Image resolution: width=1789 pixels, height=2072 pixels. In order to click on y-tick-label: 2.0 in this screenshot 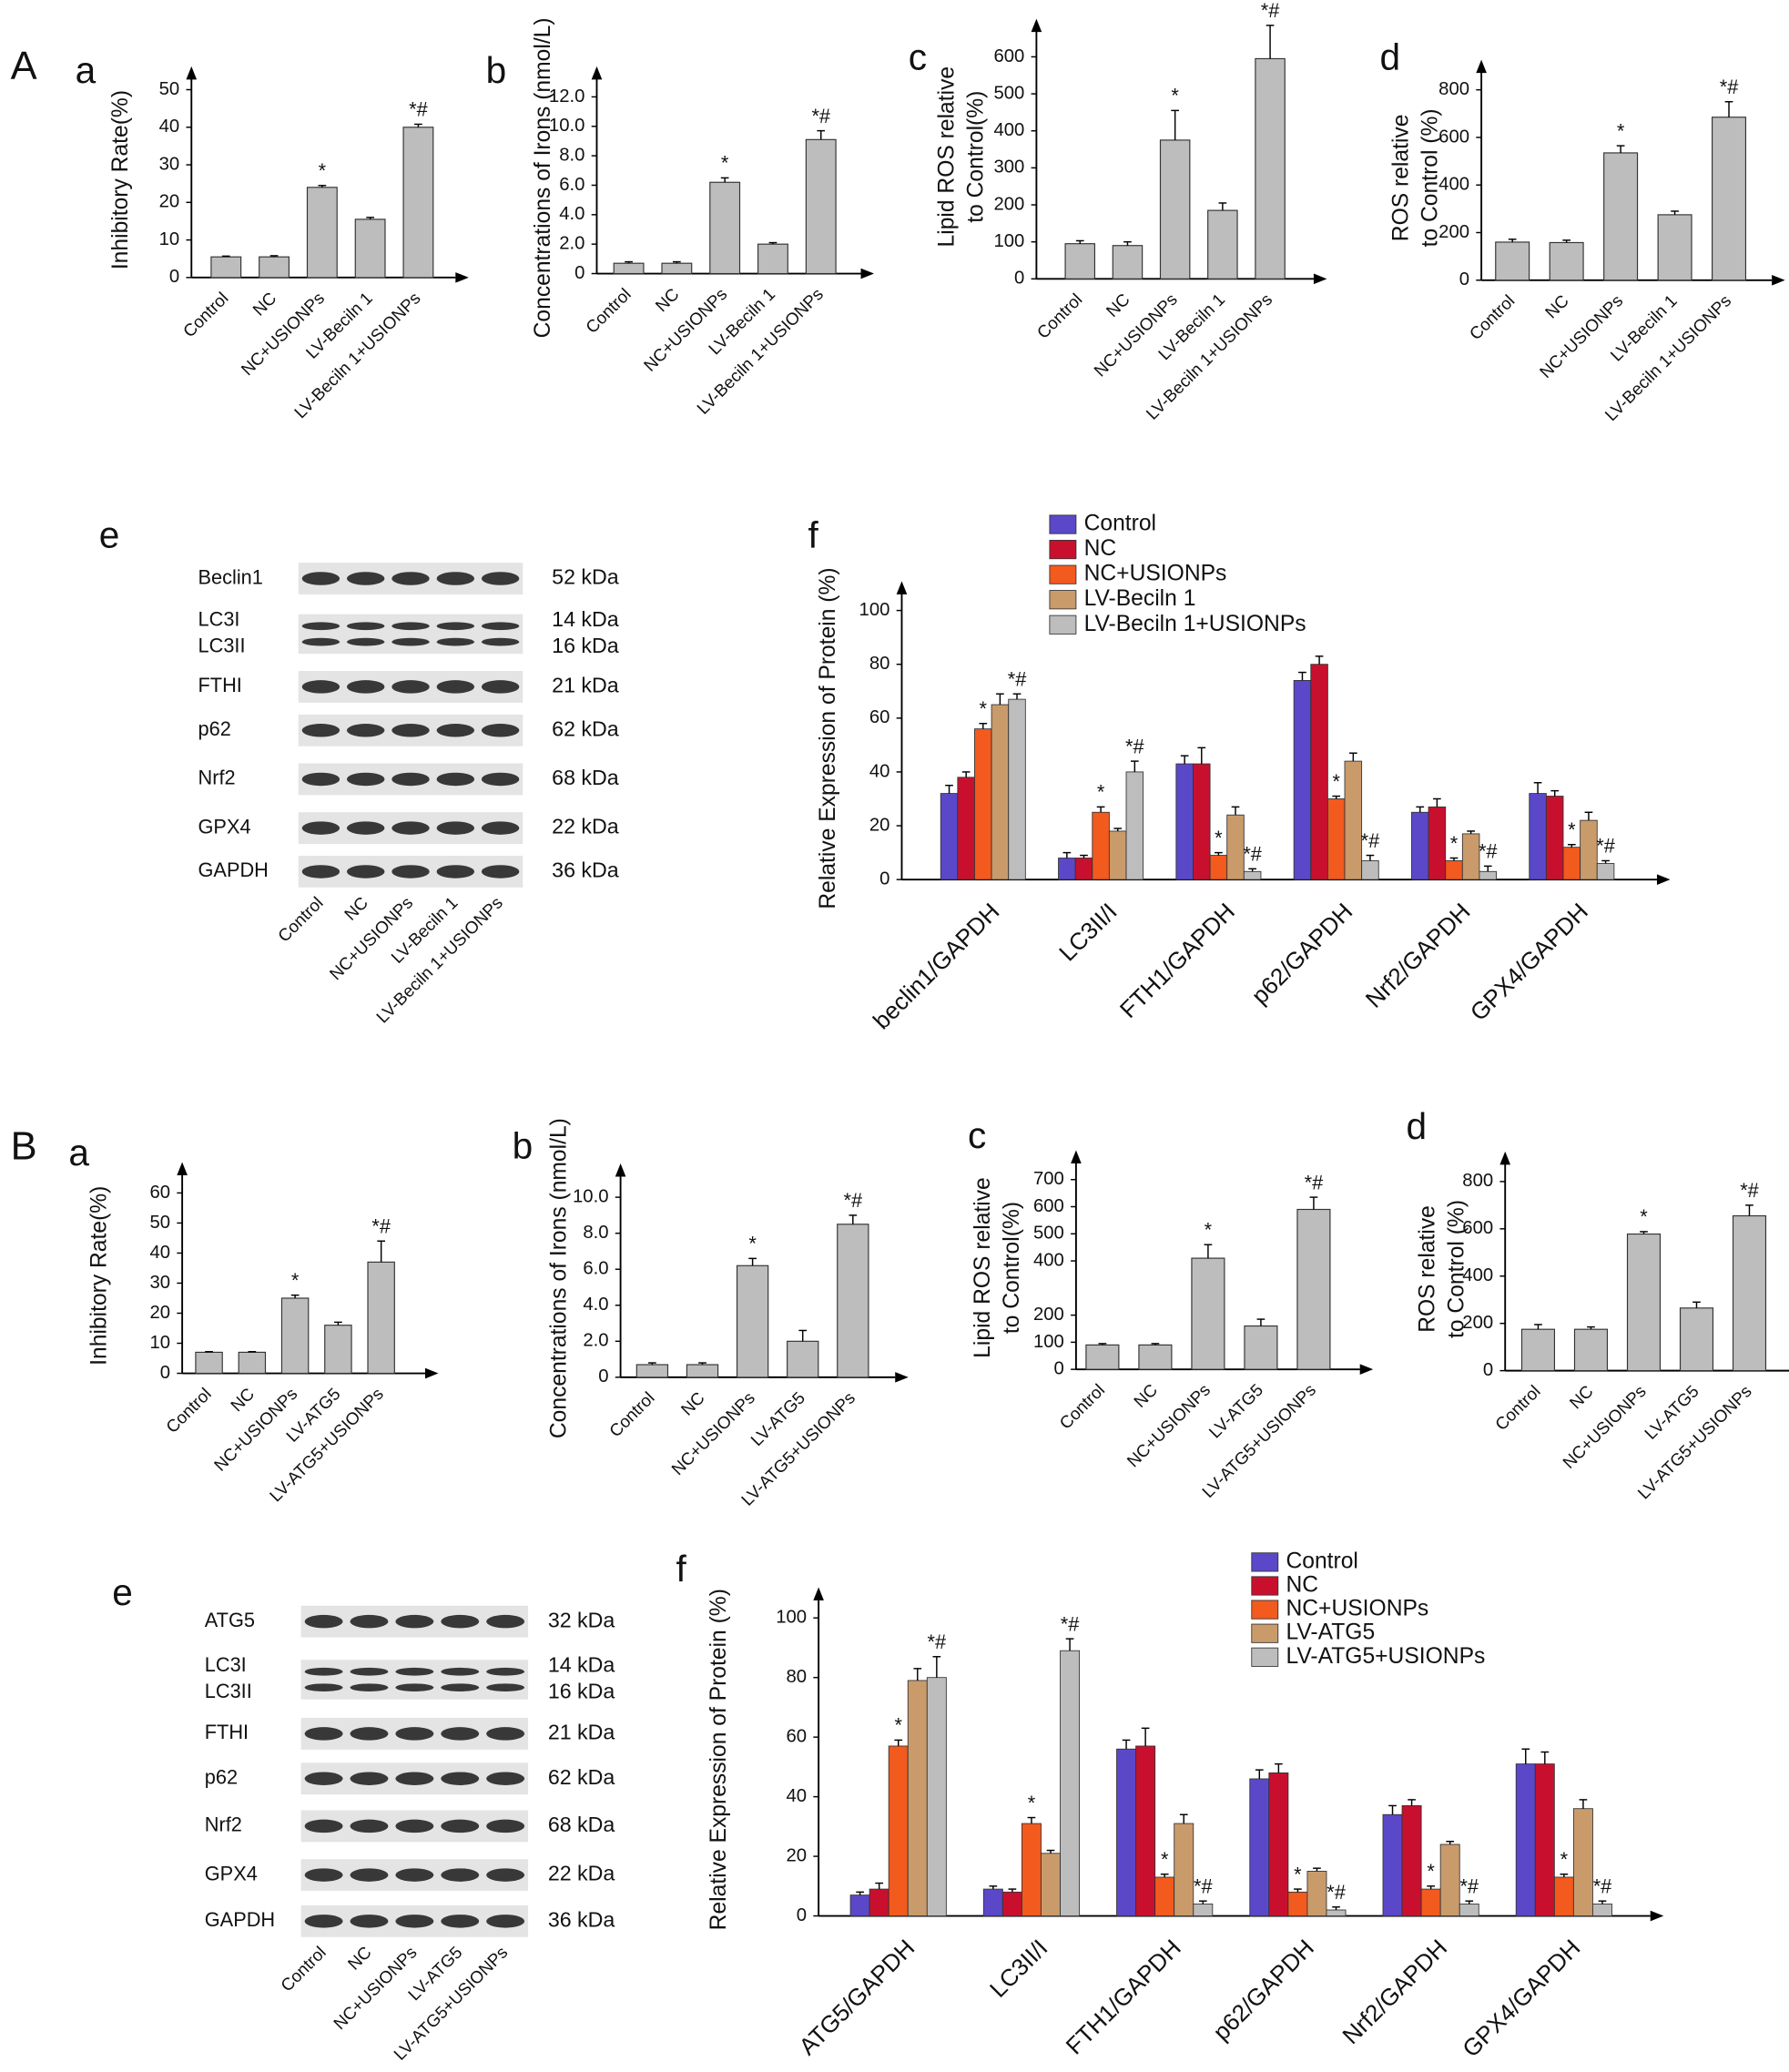, I will do `click(595, 1341)`.